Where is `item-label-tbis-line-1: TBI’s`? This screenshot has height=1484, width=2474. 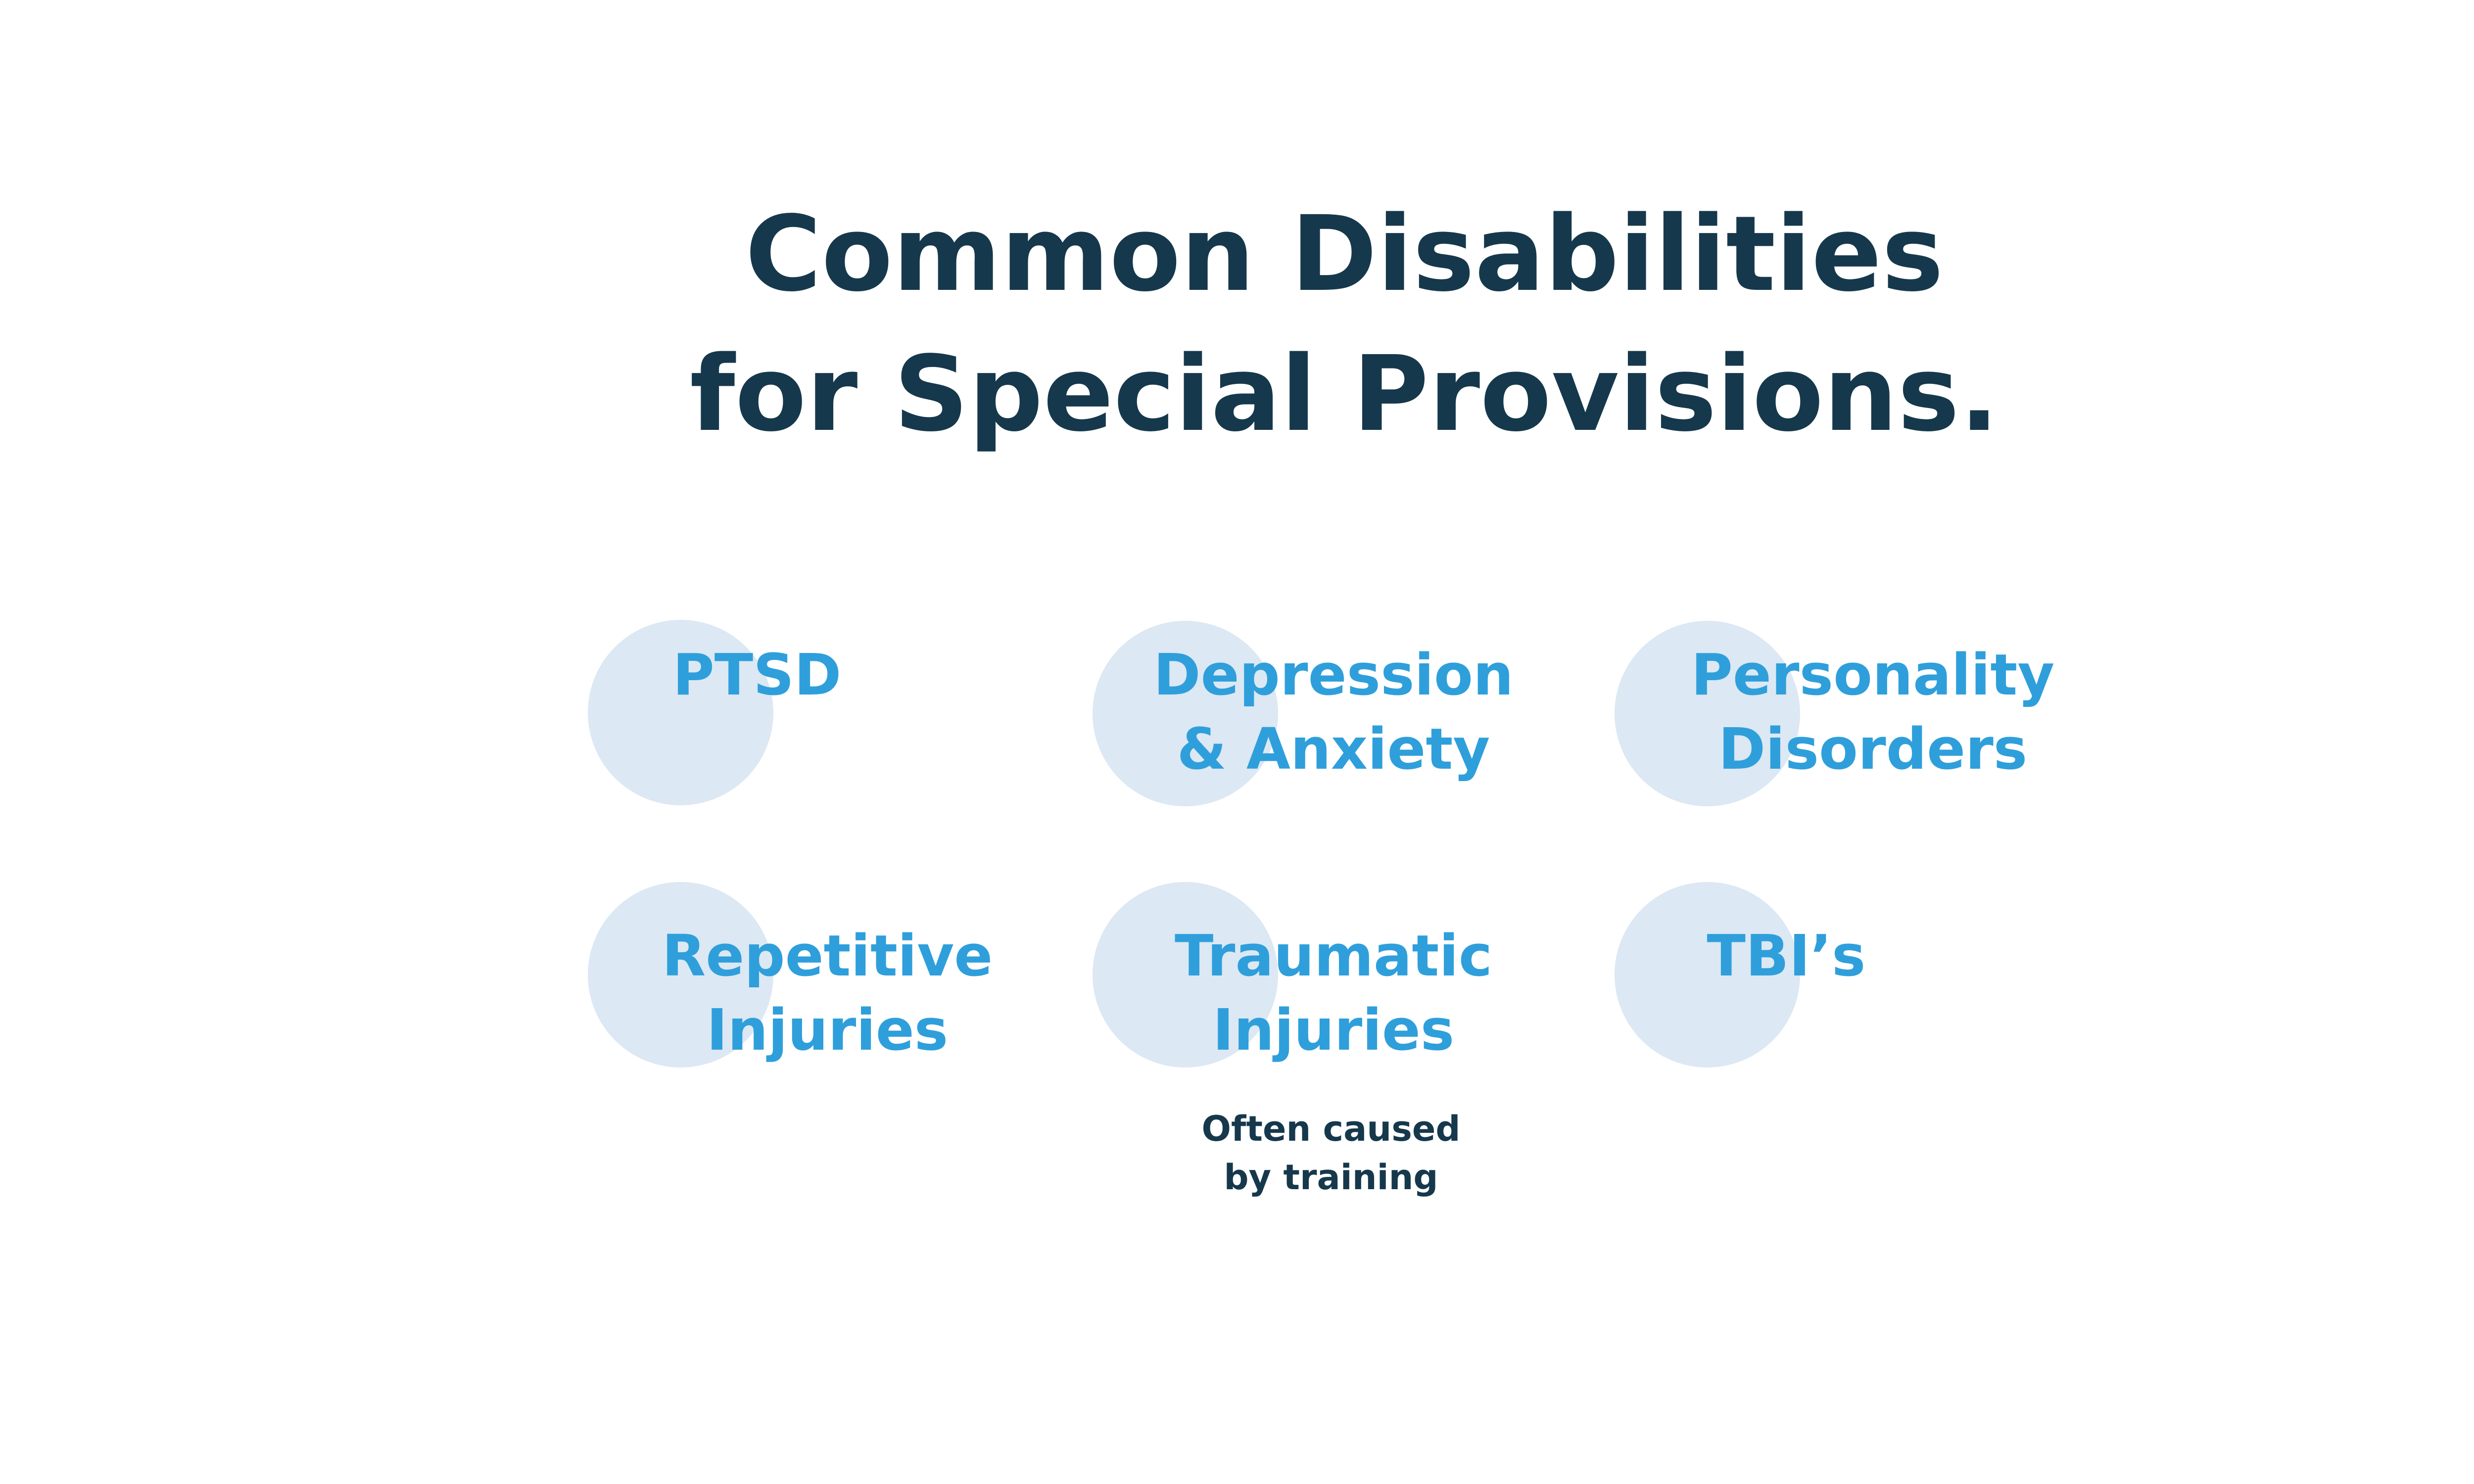 item-label-tbis-line-1: TBI’s is located at coordinates (1787, 956).